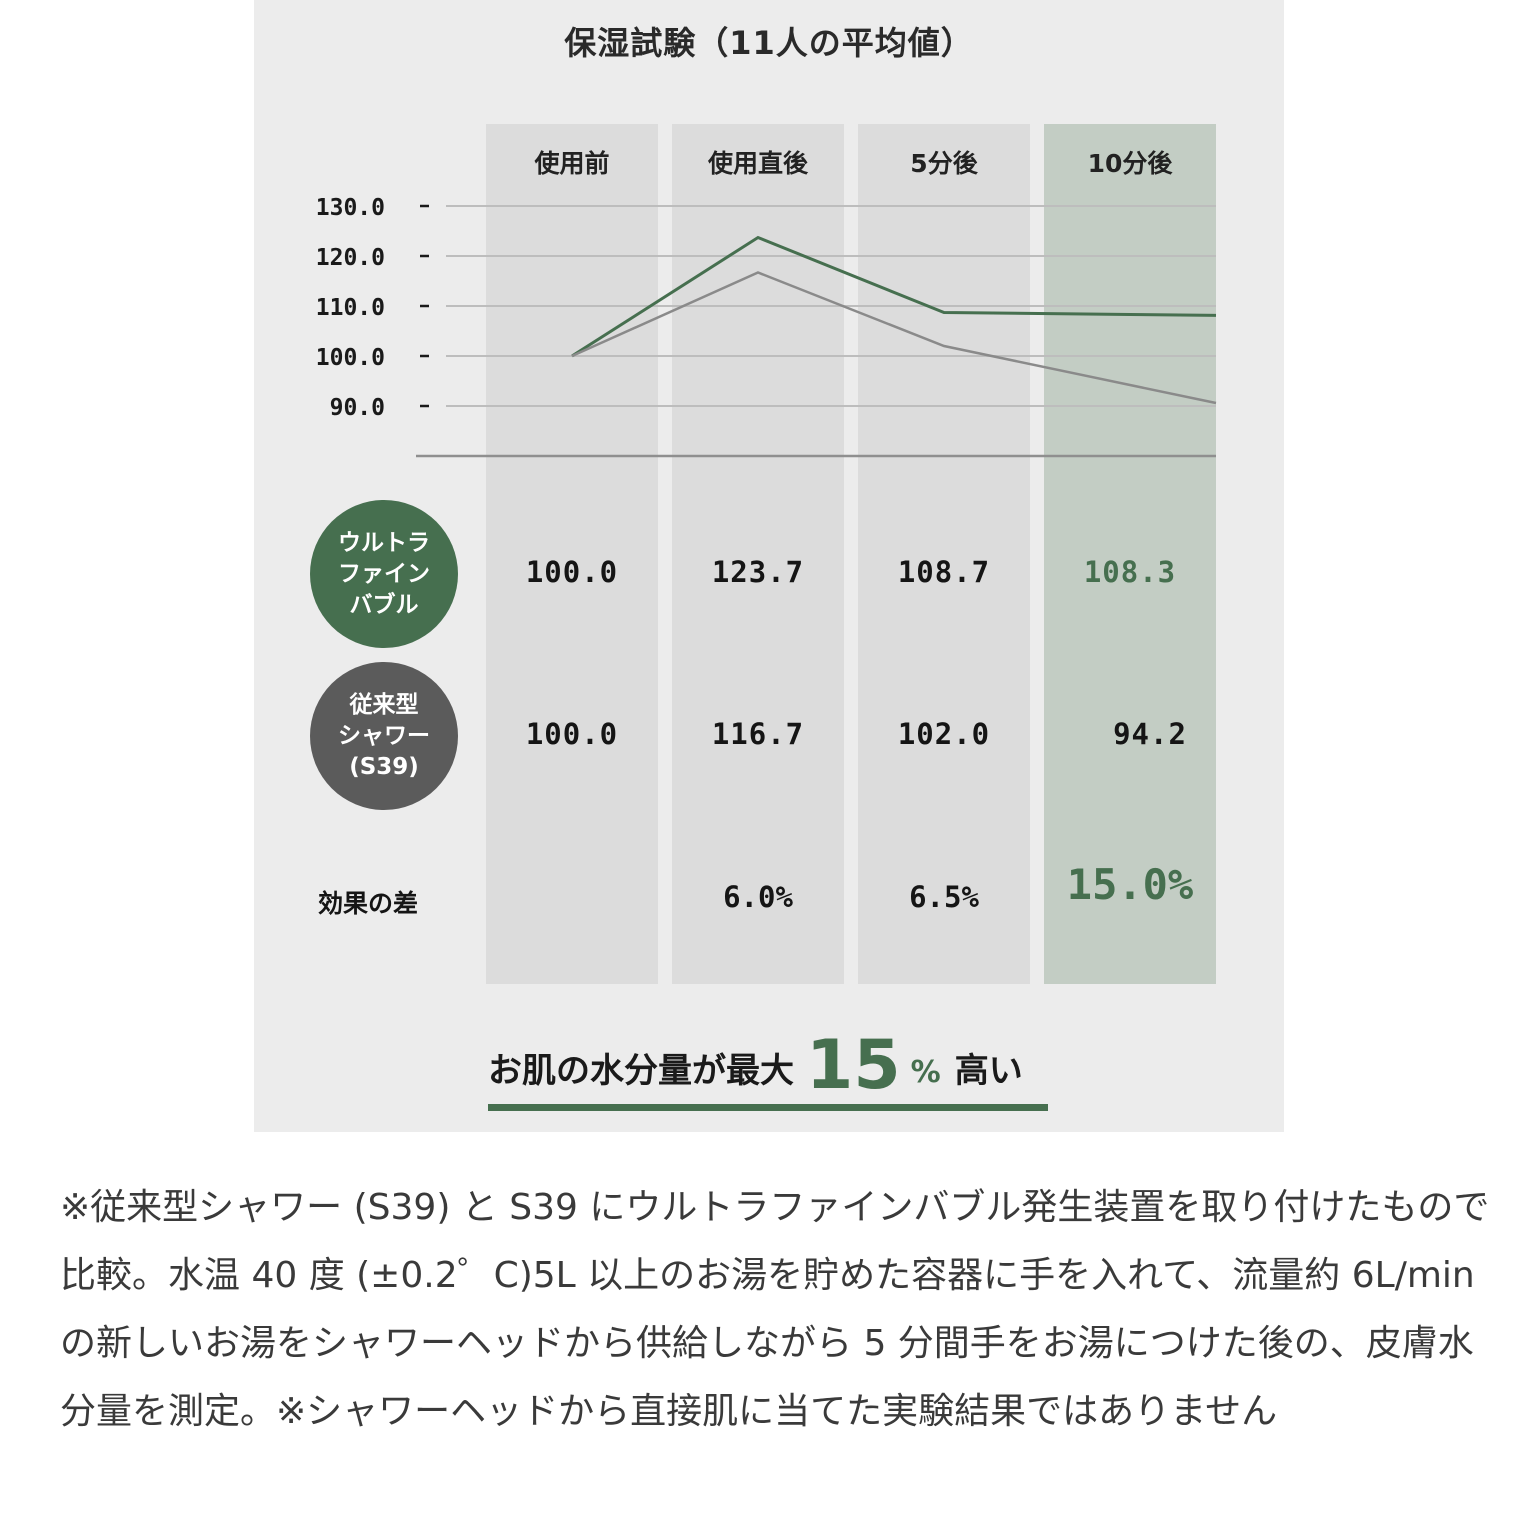 The width and height of the screenshot is (1536, 1536). I want to click on data-label-ufb-right-after: 123.7, so click(758, 572).